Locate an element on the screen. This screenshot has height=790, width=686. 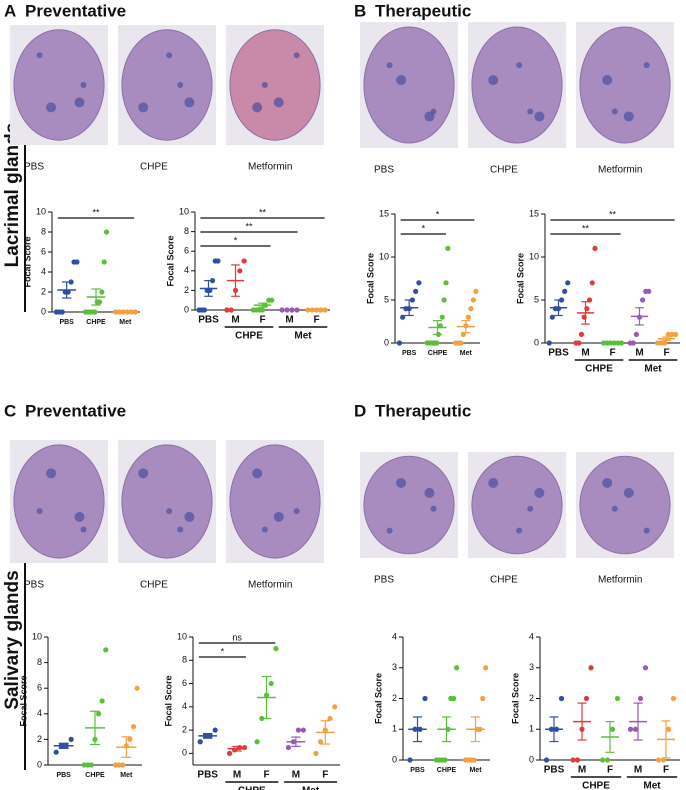
y-tick-label: 5 is located at coordinates (536, 299).